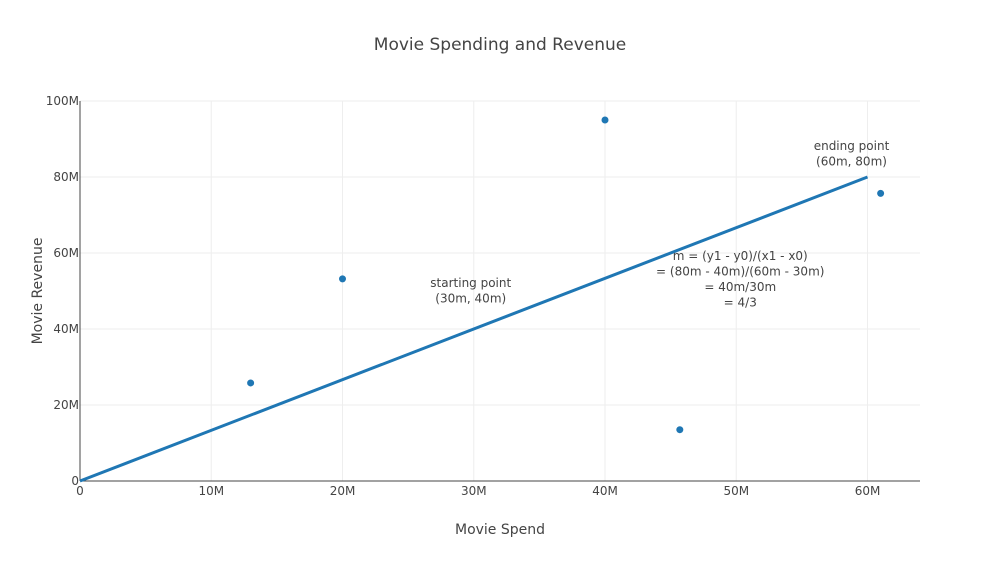 The height and width of the screenshot is (561, 1000). Describe the element at coordinates (66, 253) in the screenshot. I see `y-tick-label: 60M` at that location.